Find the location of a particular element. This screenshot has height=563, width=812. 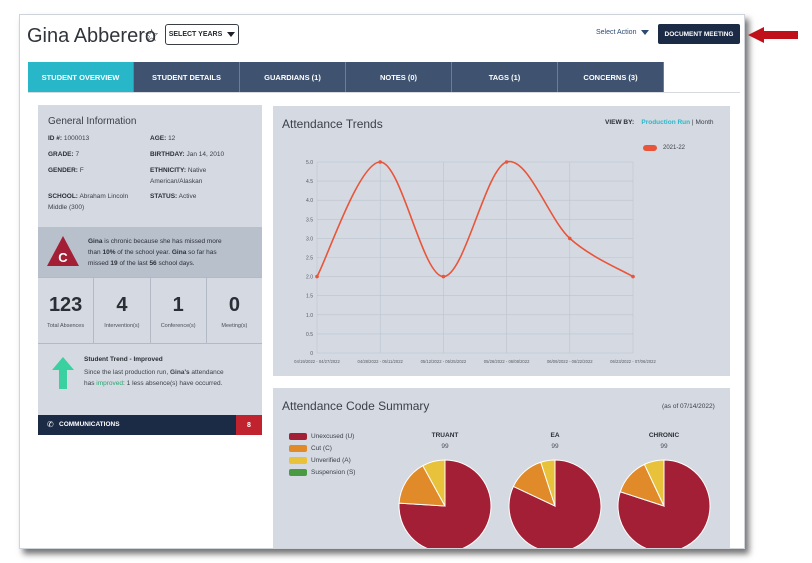

pie-title-chronic: CHRONIC is located at coordinates (664, 435).